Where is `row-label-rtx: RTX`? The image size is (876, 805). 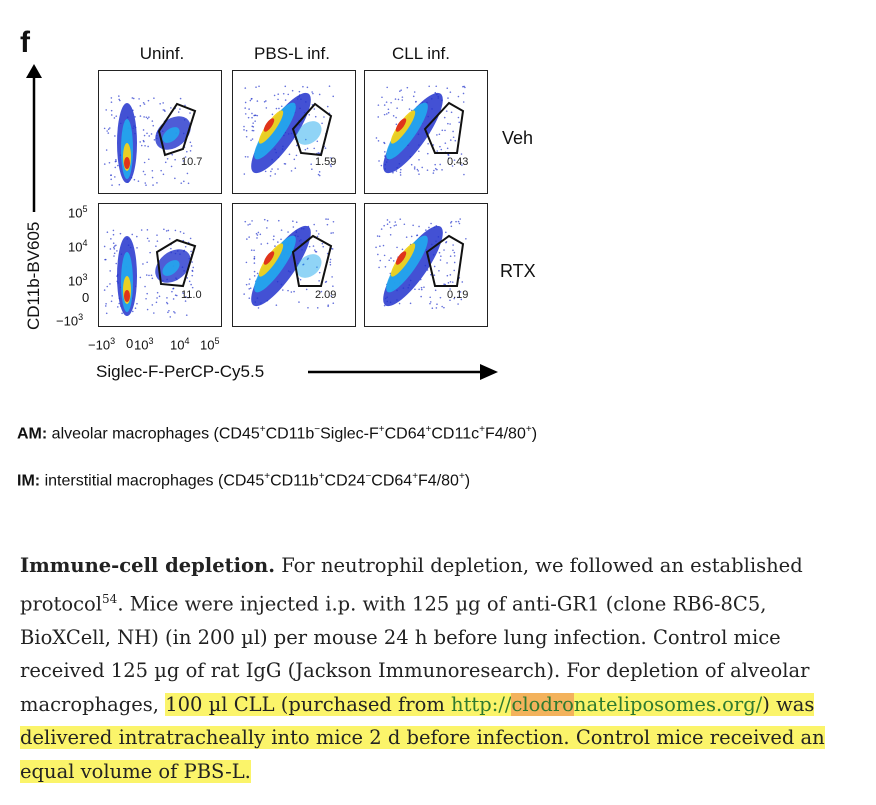 row-label-rtx: RTX is located at coordinates (518, 271).